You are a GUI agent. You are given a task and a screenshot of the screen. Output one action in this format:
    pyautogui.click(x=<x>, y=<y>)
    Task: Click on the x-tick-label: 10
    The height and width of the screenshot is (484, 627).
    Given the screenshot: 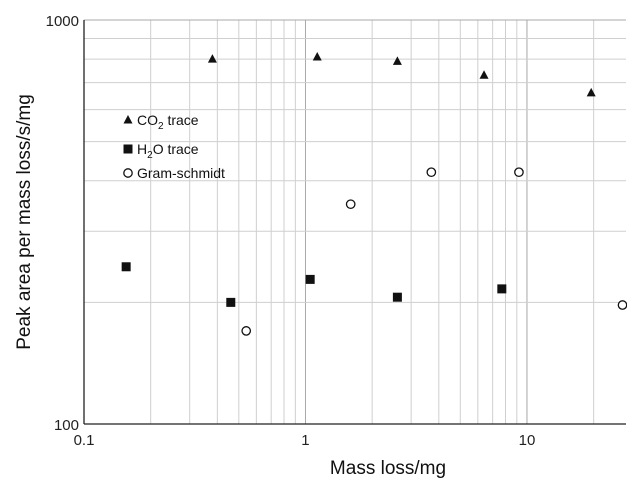 What is the action you would take?
    pyautogui.click(x=527, y=440)
    